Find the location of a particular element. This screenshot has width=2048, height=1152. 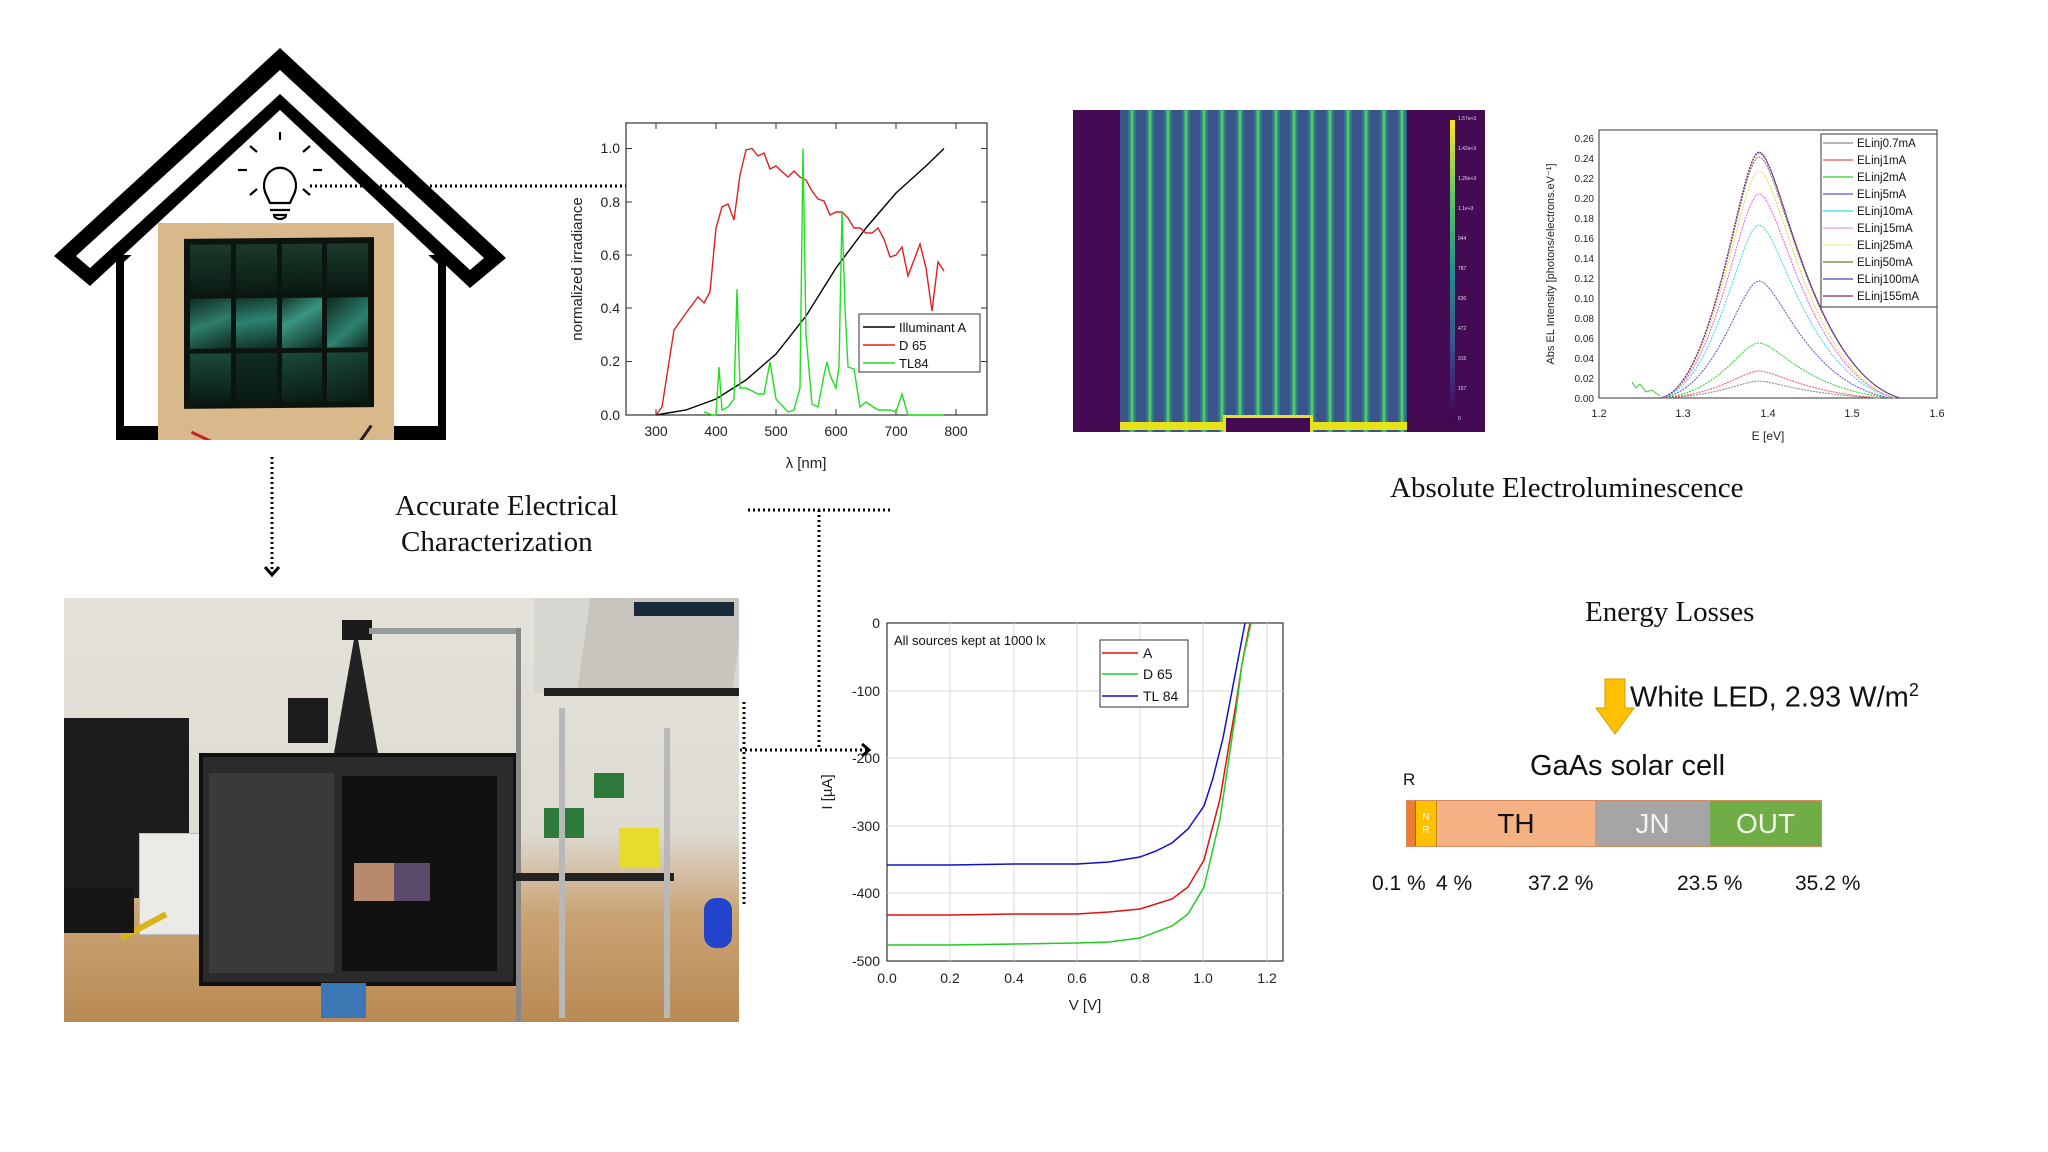

y-tick-labels: 0 -100 -200 -300 -400 -500 is located at coordinates (866, 792).